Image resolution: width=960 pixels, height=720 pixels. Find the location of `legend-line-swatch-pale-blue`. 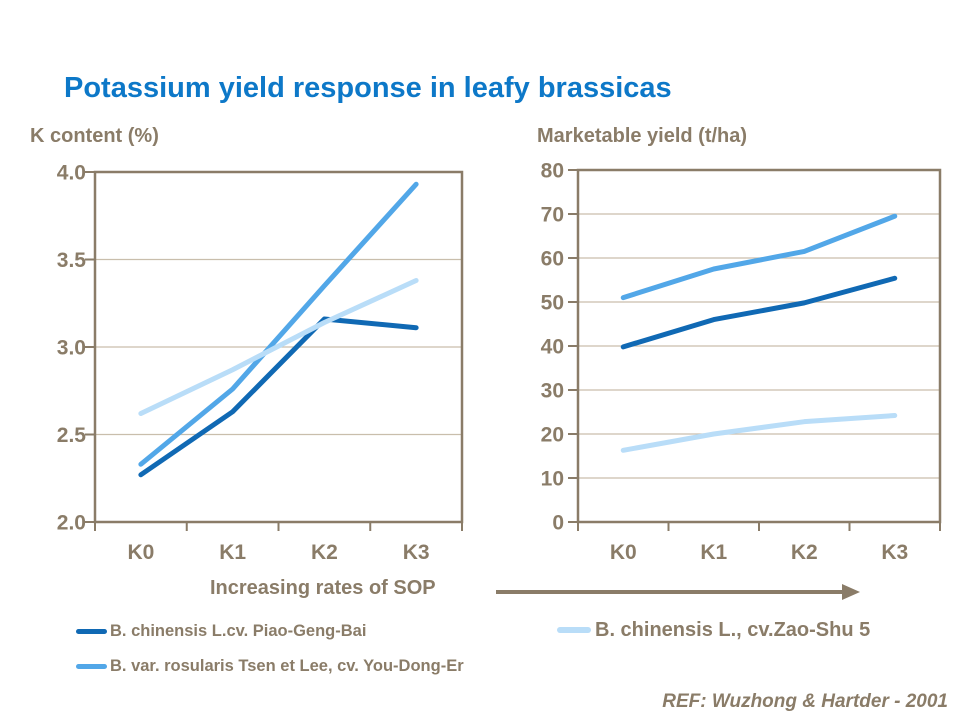

legend-line-swatch-pale-blue is located at coordinates (574, 630).